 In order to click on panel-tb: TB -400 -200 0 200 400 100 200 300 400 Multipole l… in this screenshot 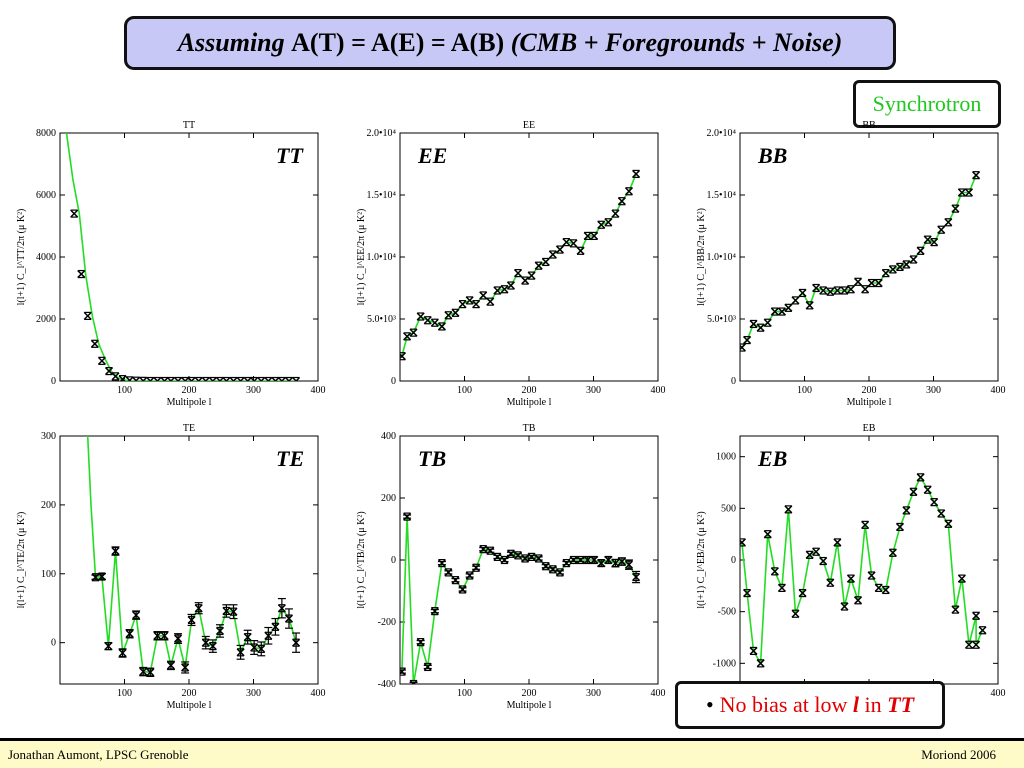, I will do `click(505, 568)`.